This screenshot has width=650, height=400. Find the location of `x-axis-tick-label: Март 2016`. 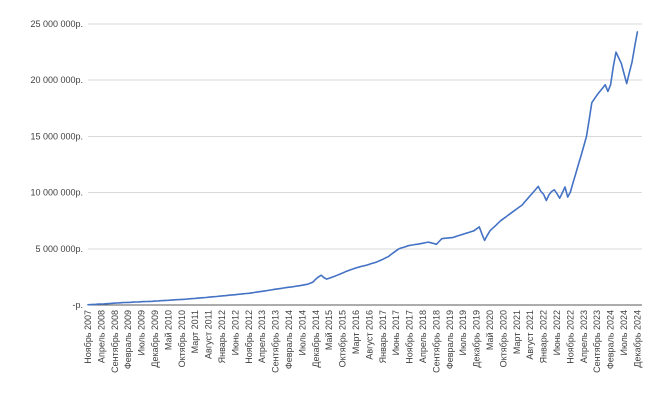

x-axis-tick-label: Март 2016 is located at coordinates (356, 332).